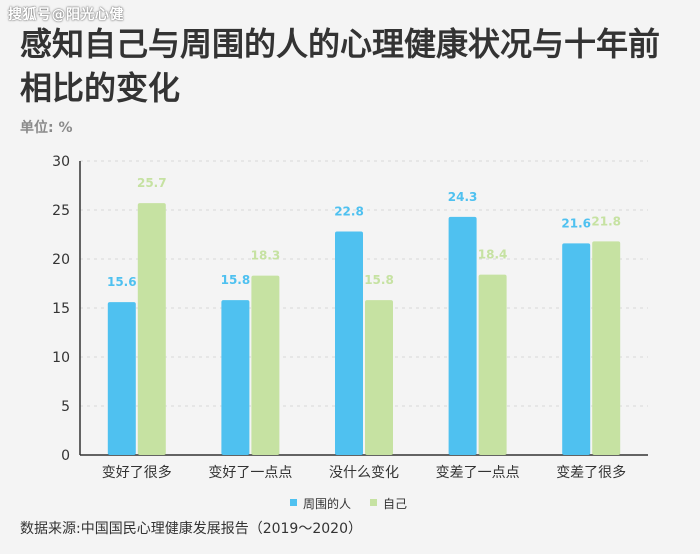  What do you see at coordinates (65, 456) in the screenshot?
I see `y-tick-label: 0` at bounding box center [65, 456].